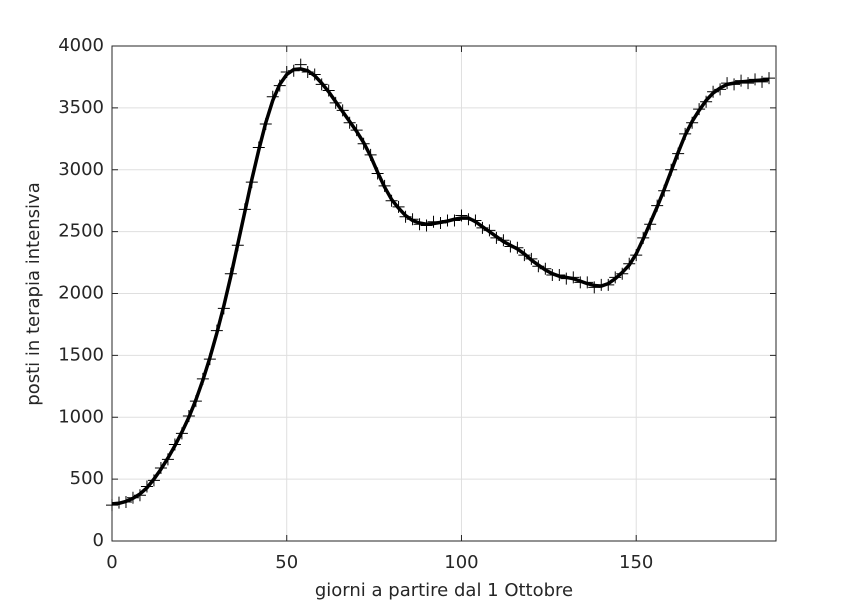  I want to click on y-tick-label: 2500, so click(81, 231).